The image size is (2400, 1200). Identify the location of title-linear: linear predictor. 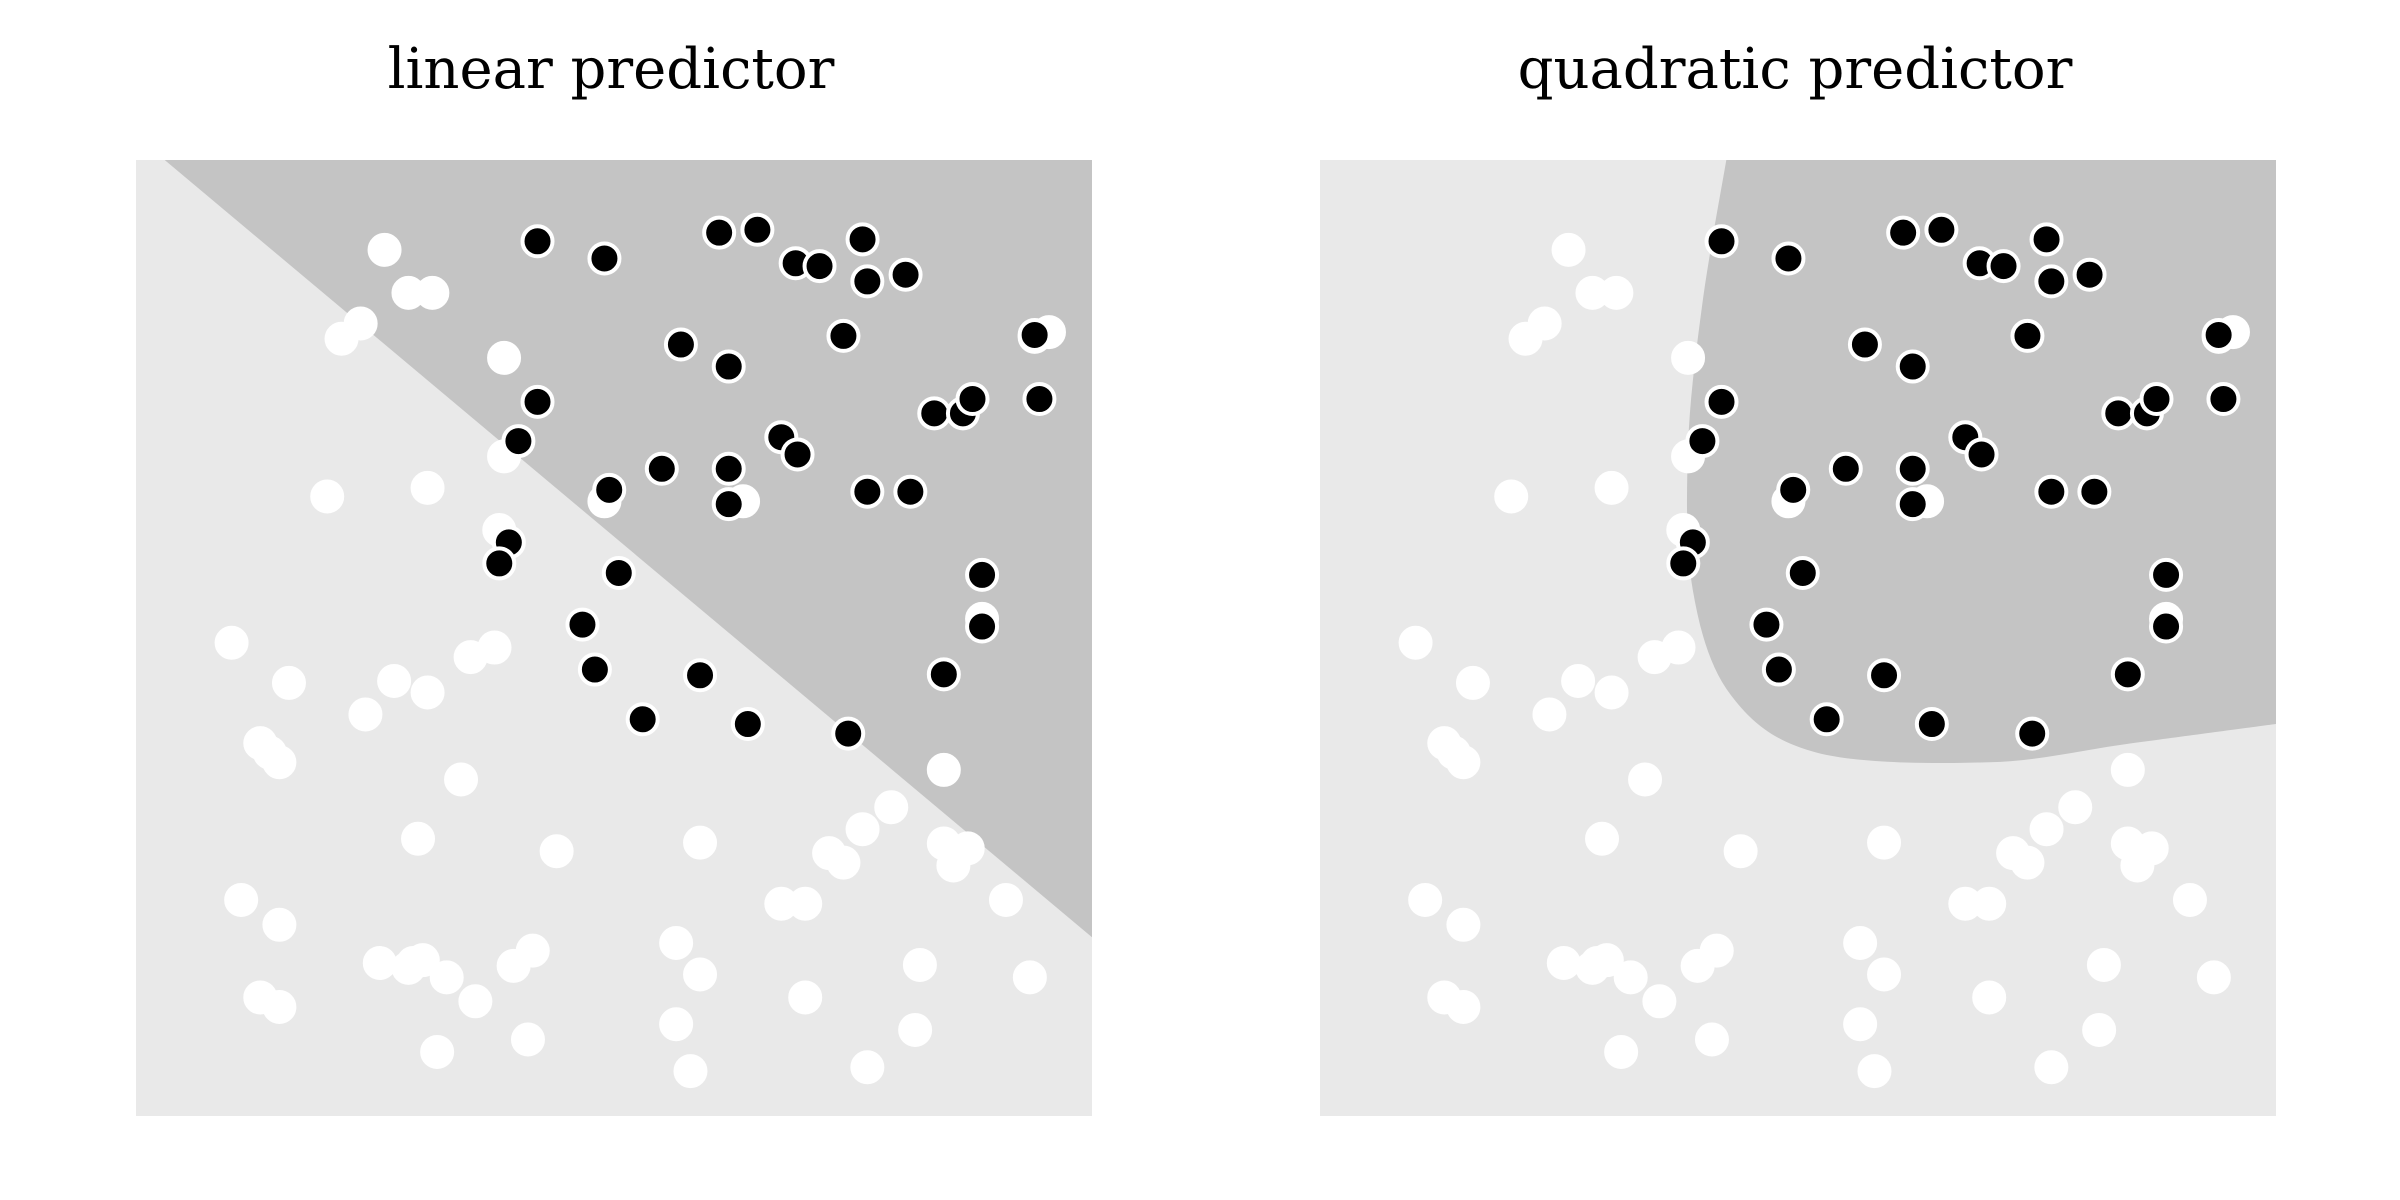
(611, 69).